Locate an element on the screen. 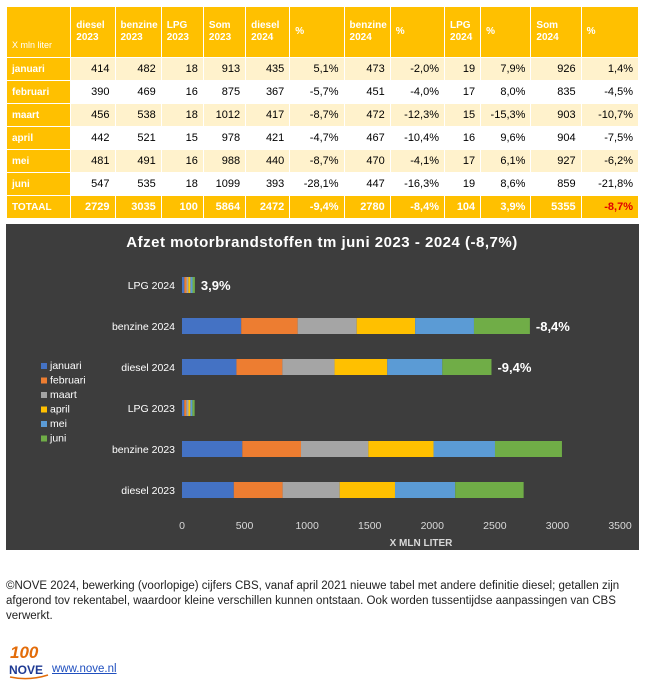 Image resolution: width=645 pixels, height=686 pixels. column-header: diesel 2023 is located at coordinates (93, 32).